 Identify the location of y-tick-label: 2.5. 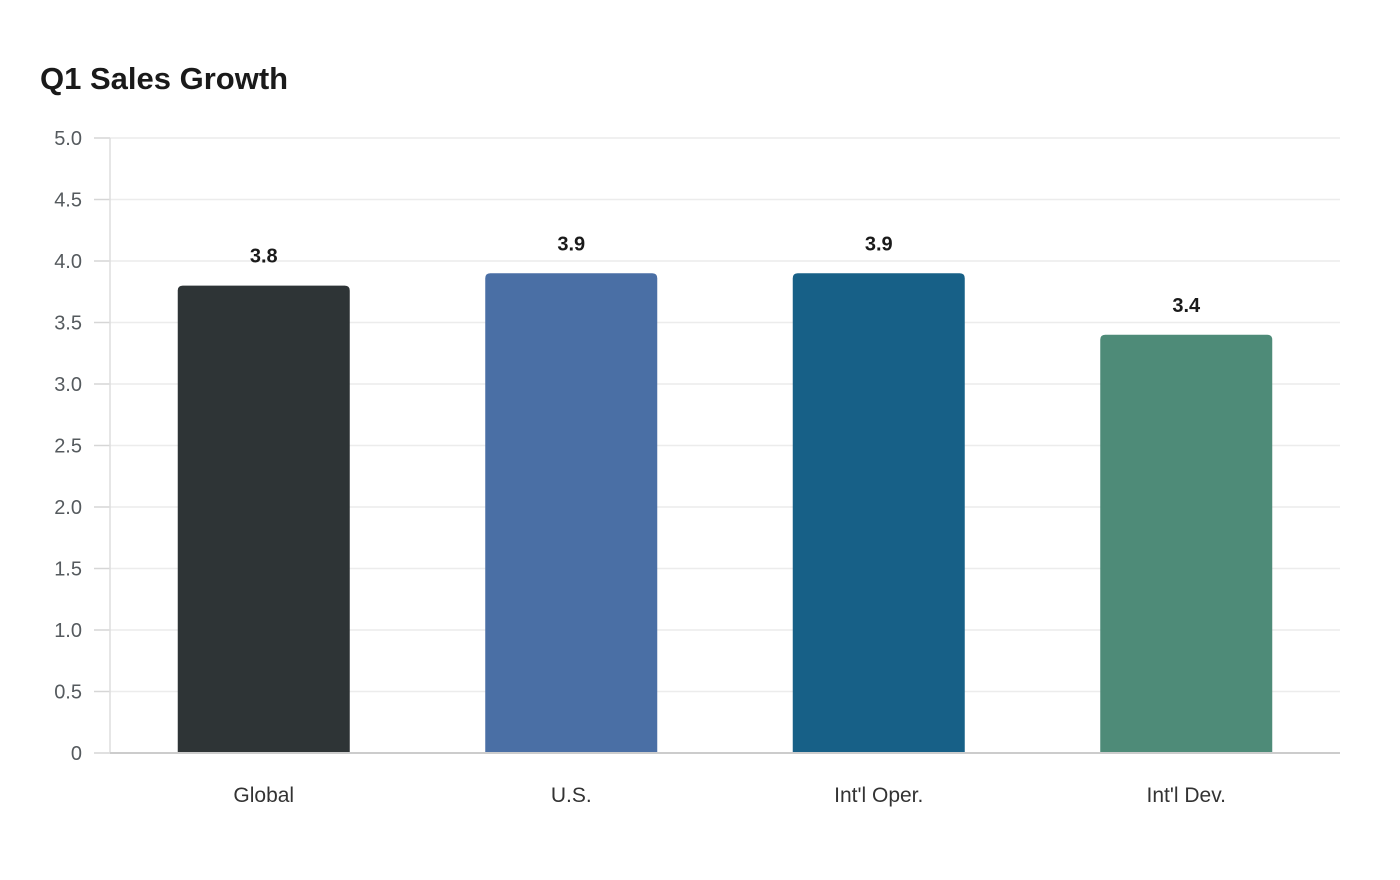
(68, 447).